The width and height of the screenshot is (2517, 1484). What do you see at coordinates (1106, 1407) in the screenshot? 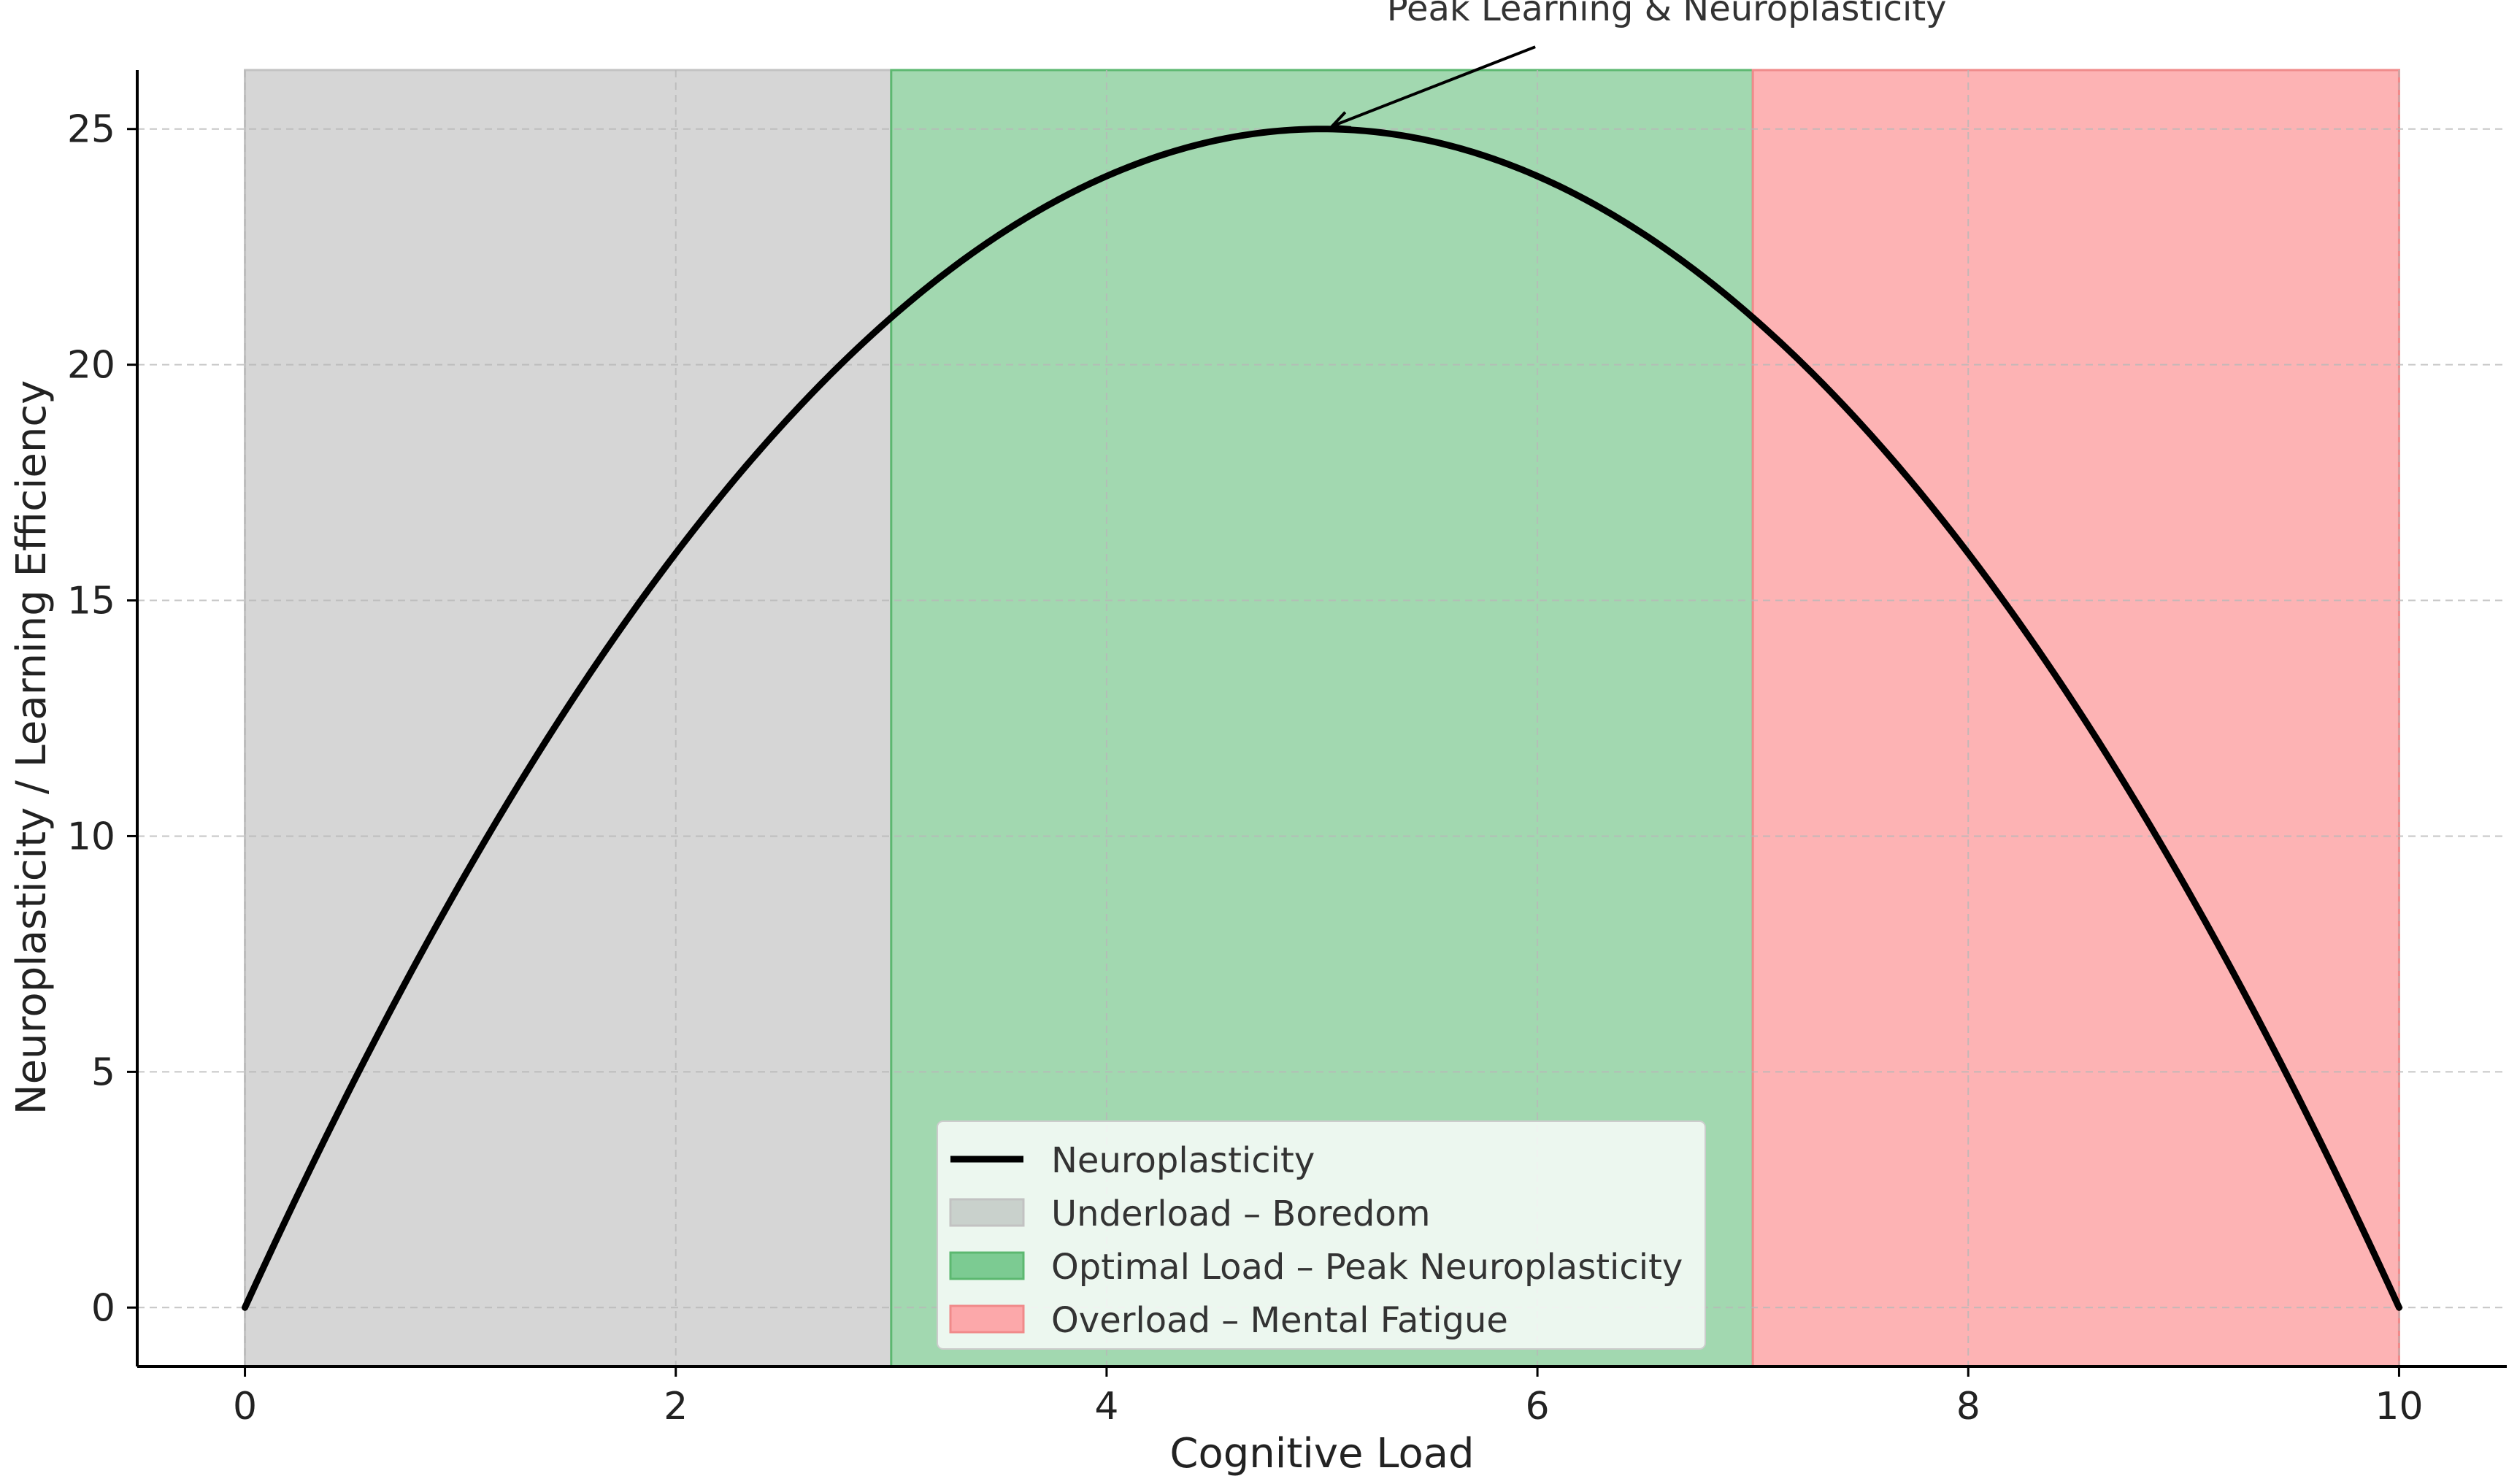
I see `x-tick-label: 4` at bounding box center [1106, 1407].